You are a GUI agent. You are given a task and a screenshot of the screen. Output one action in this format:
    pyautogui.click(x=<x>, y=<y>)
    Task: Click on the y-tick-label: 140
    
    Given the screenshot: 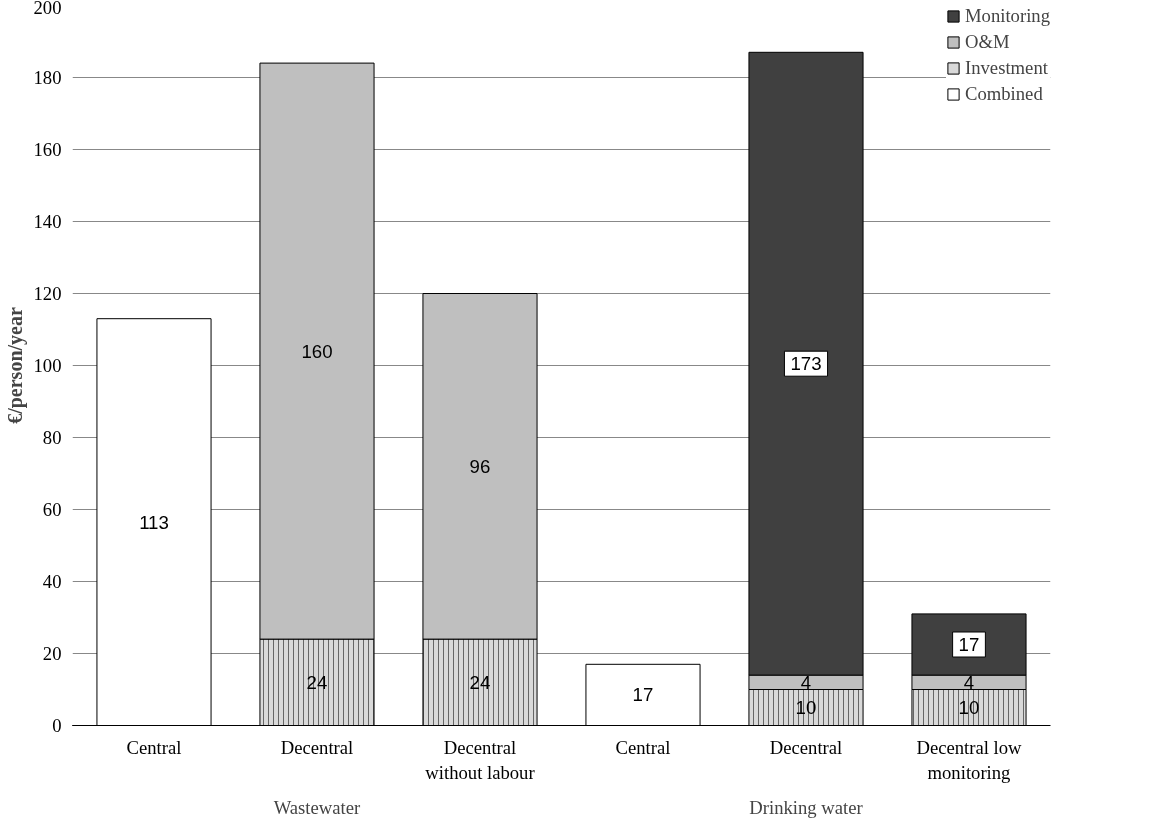 What is the action you would take?
    pyautogui.click(x=47, y=221)
    